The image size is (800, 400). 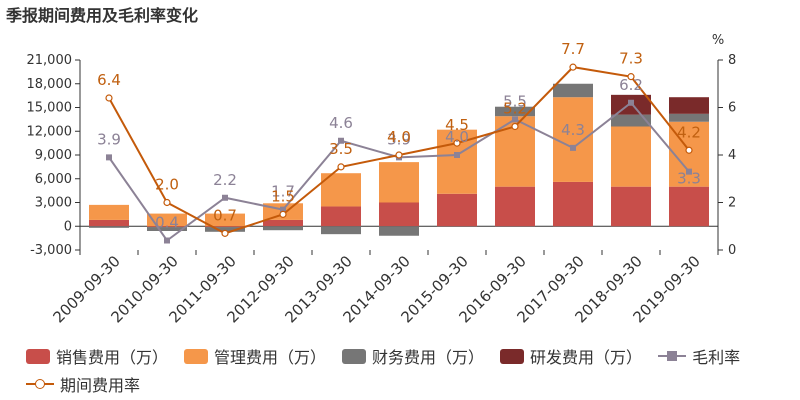 I want to click on left-tick-label: 18,000, so click(x=50, y=84).